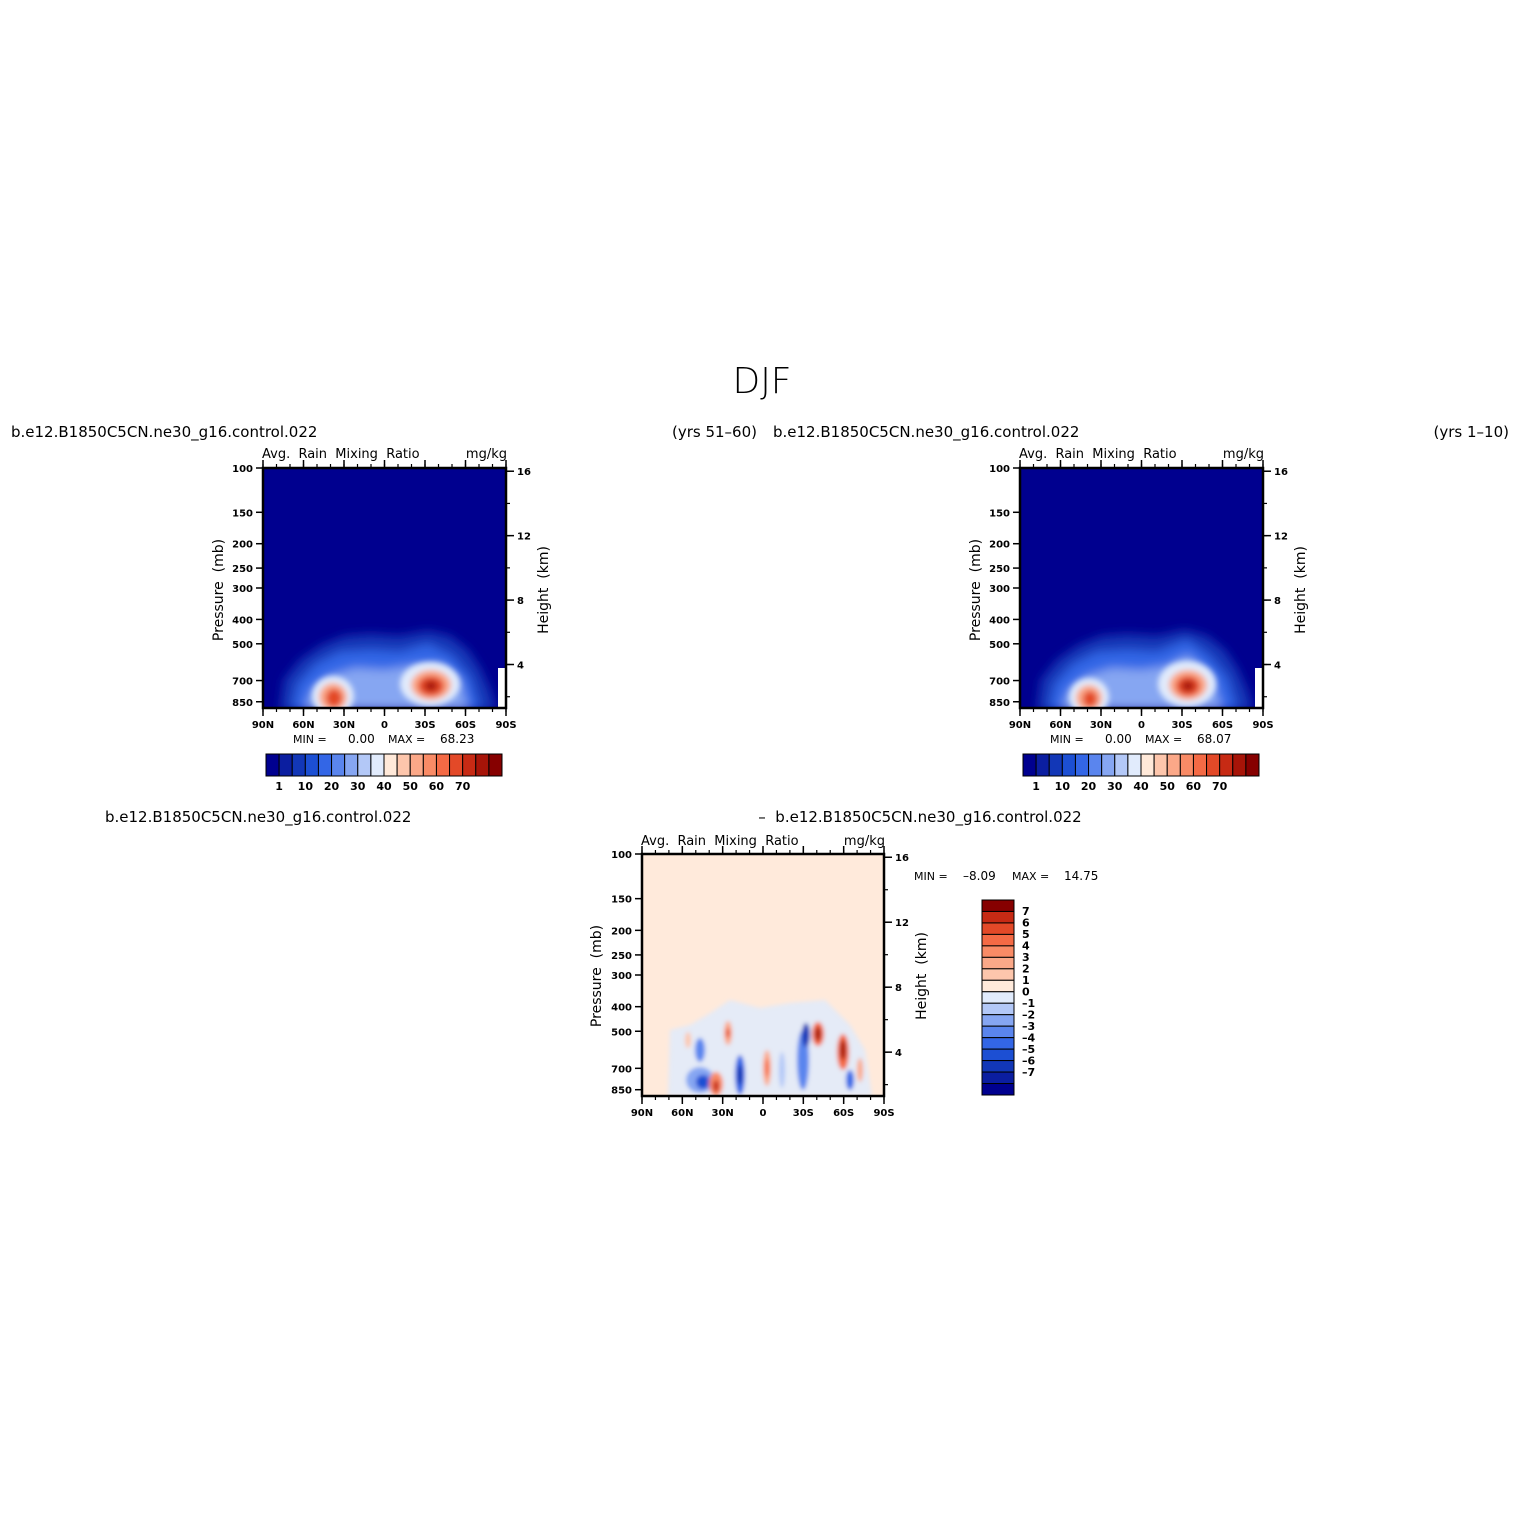  Describe the element at coordinates (1028, 1003) in the screenshot. I see `colorbar-label: –1` at that location.